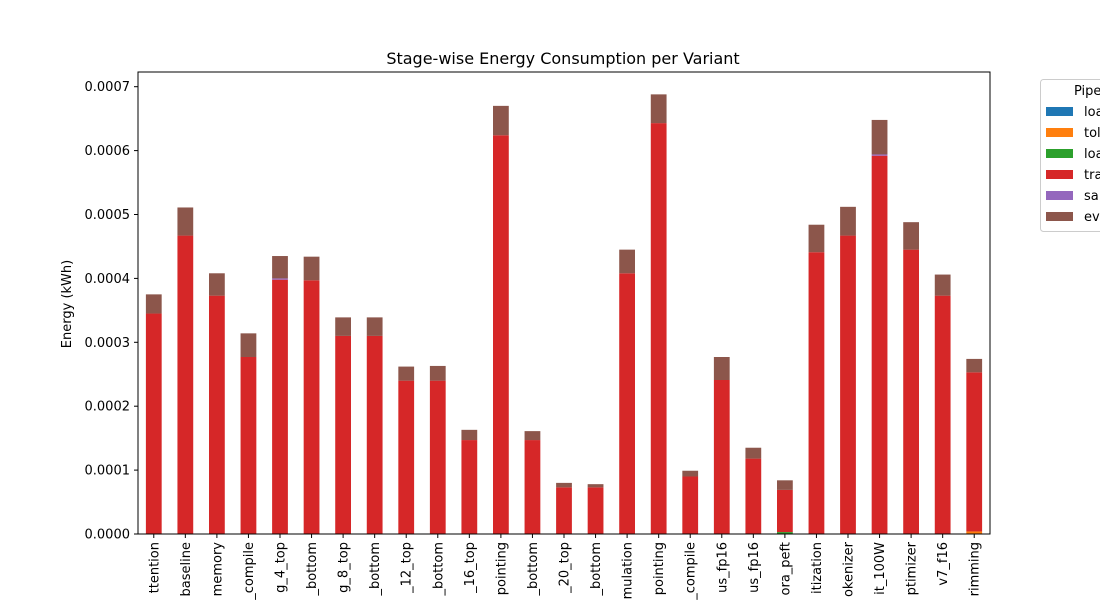  I want to click on y-tick-label: 0.0004, so click(108, 279).